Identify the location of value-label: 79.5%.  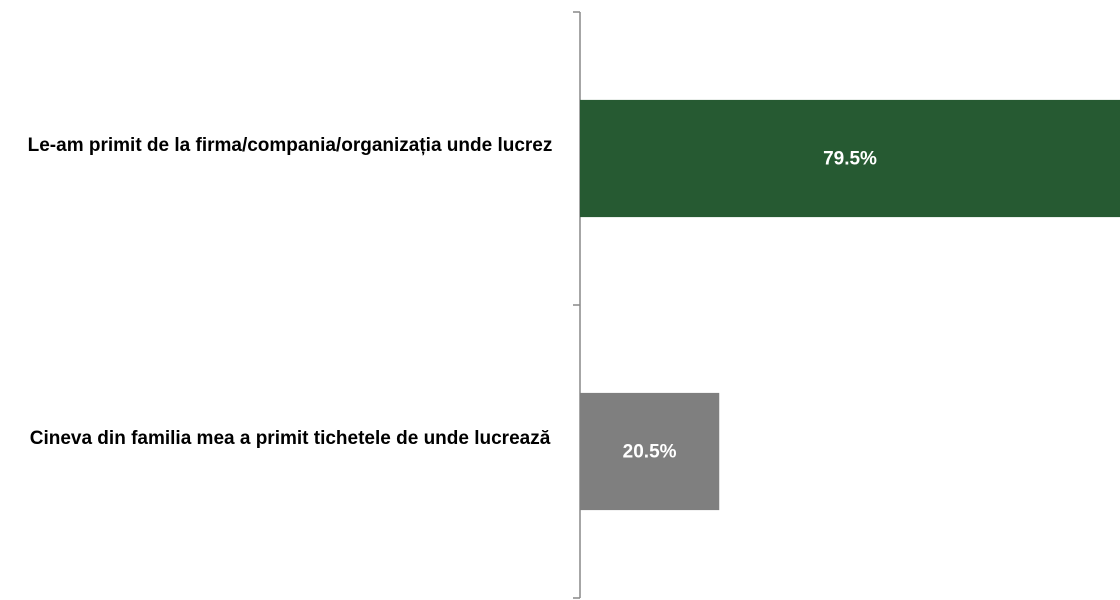
(850, 159).